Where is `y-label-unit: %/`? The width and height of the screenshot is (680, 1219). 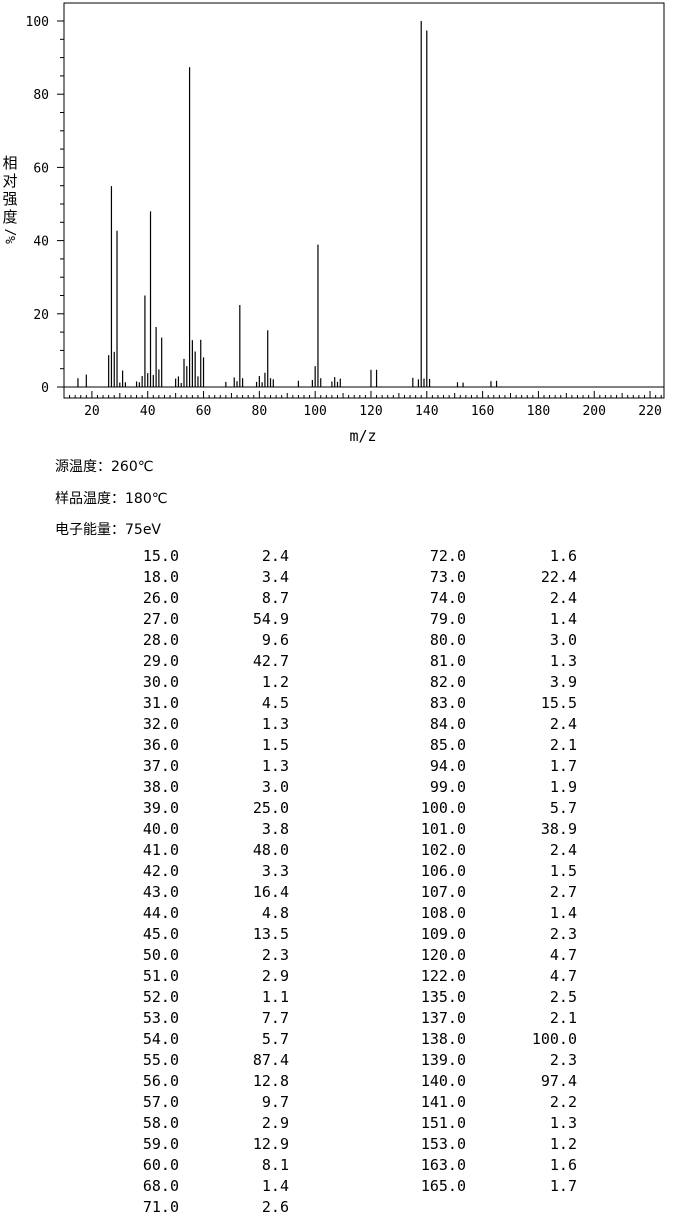 y-label-unit: %/ is located at coordinates (11, 236).